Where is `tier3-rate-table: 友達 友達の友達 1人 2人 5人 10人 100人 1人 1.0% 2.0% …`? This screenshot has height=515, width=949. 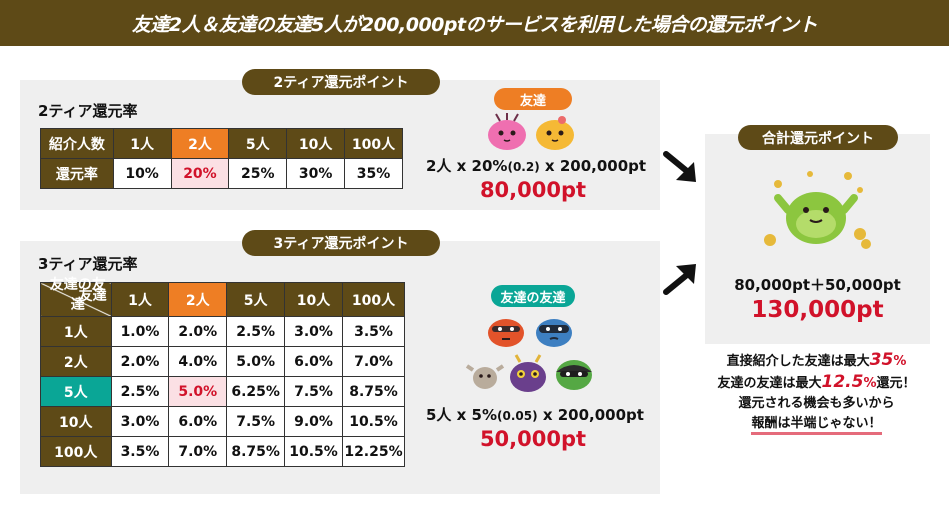
tier3-rate-table: 友達 友達の友達 1人 2人 5人 10人 100人 1人 1.0% 2.0% … is located at coordinates (223, 372).